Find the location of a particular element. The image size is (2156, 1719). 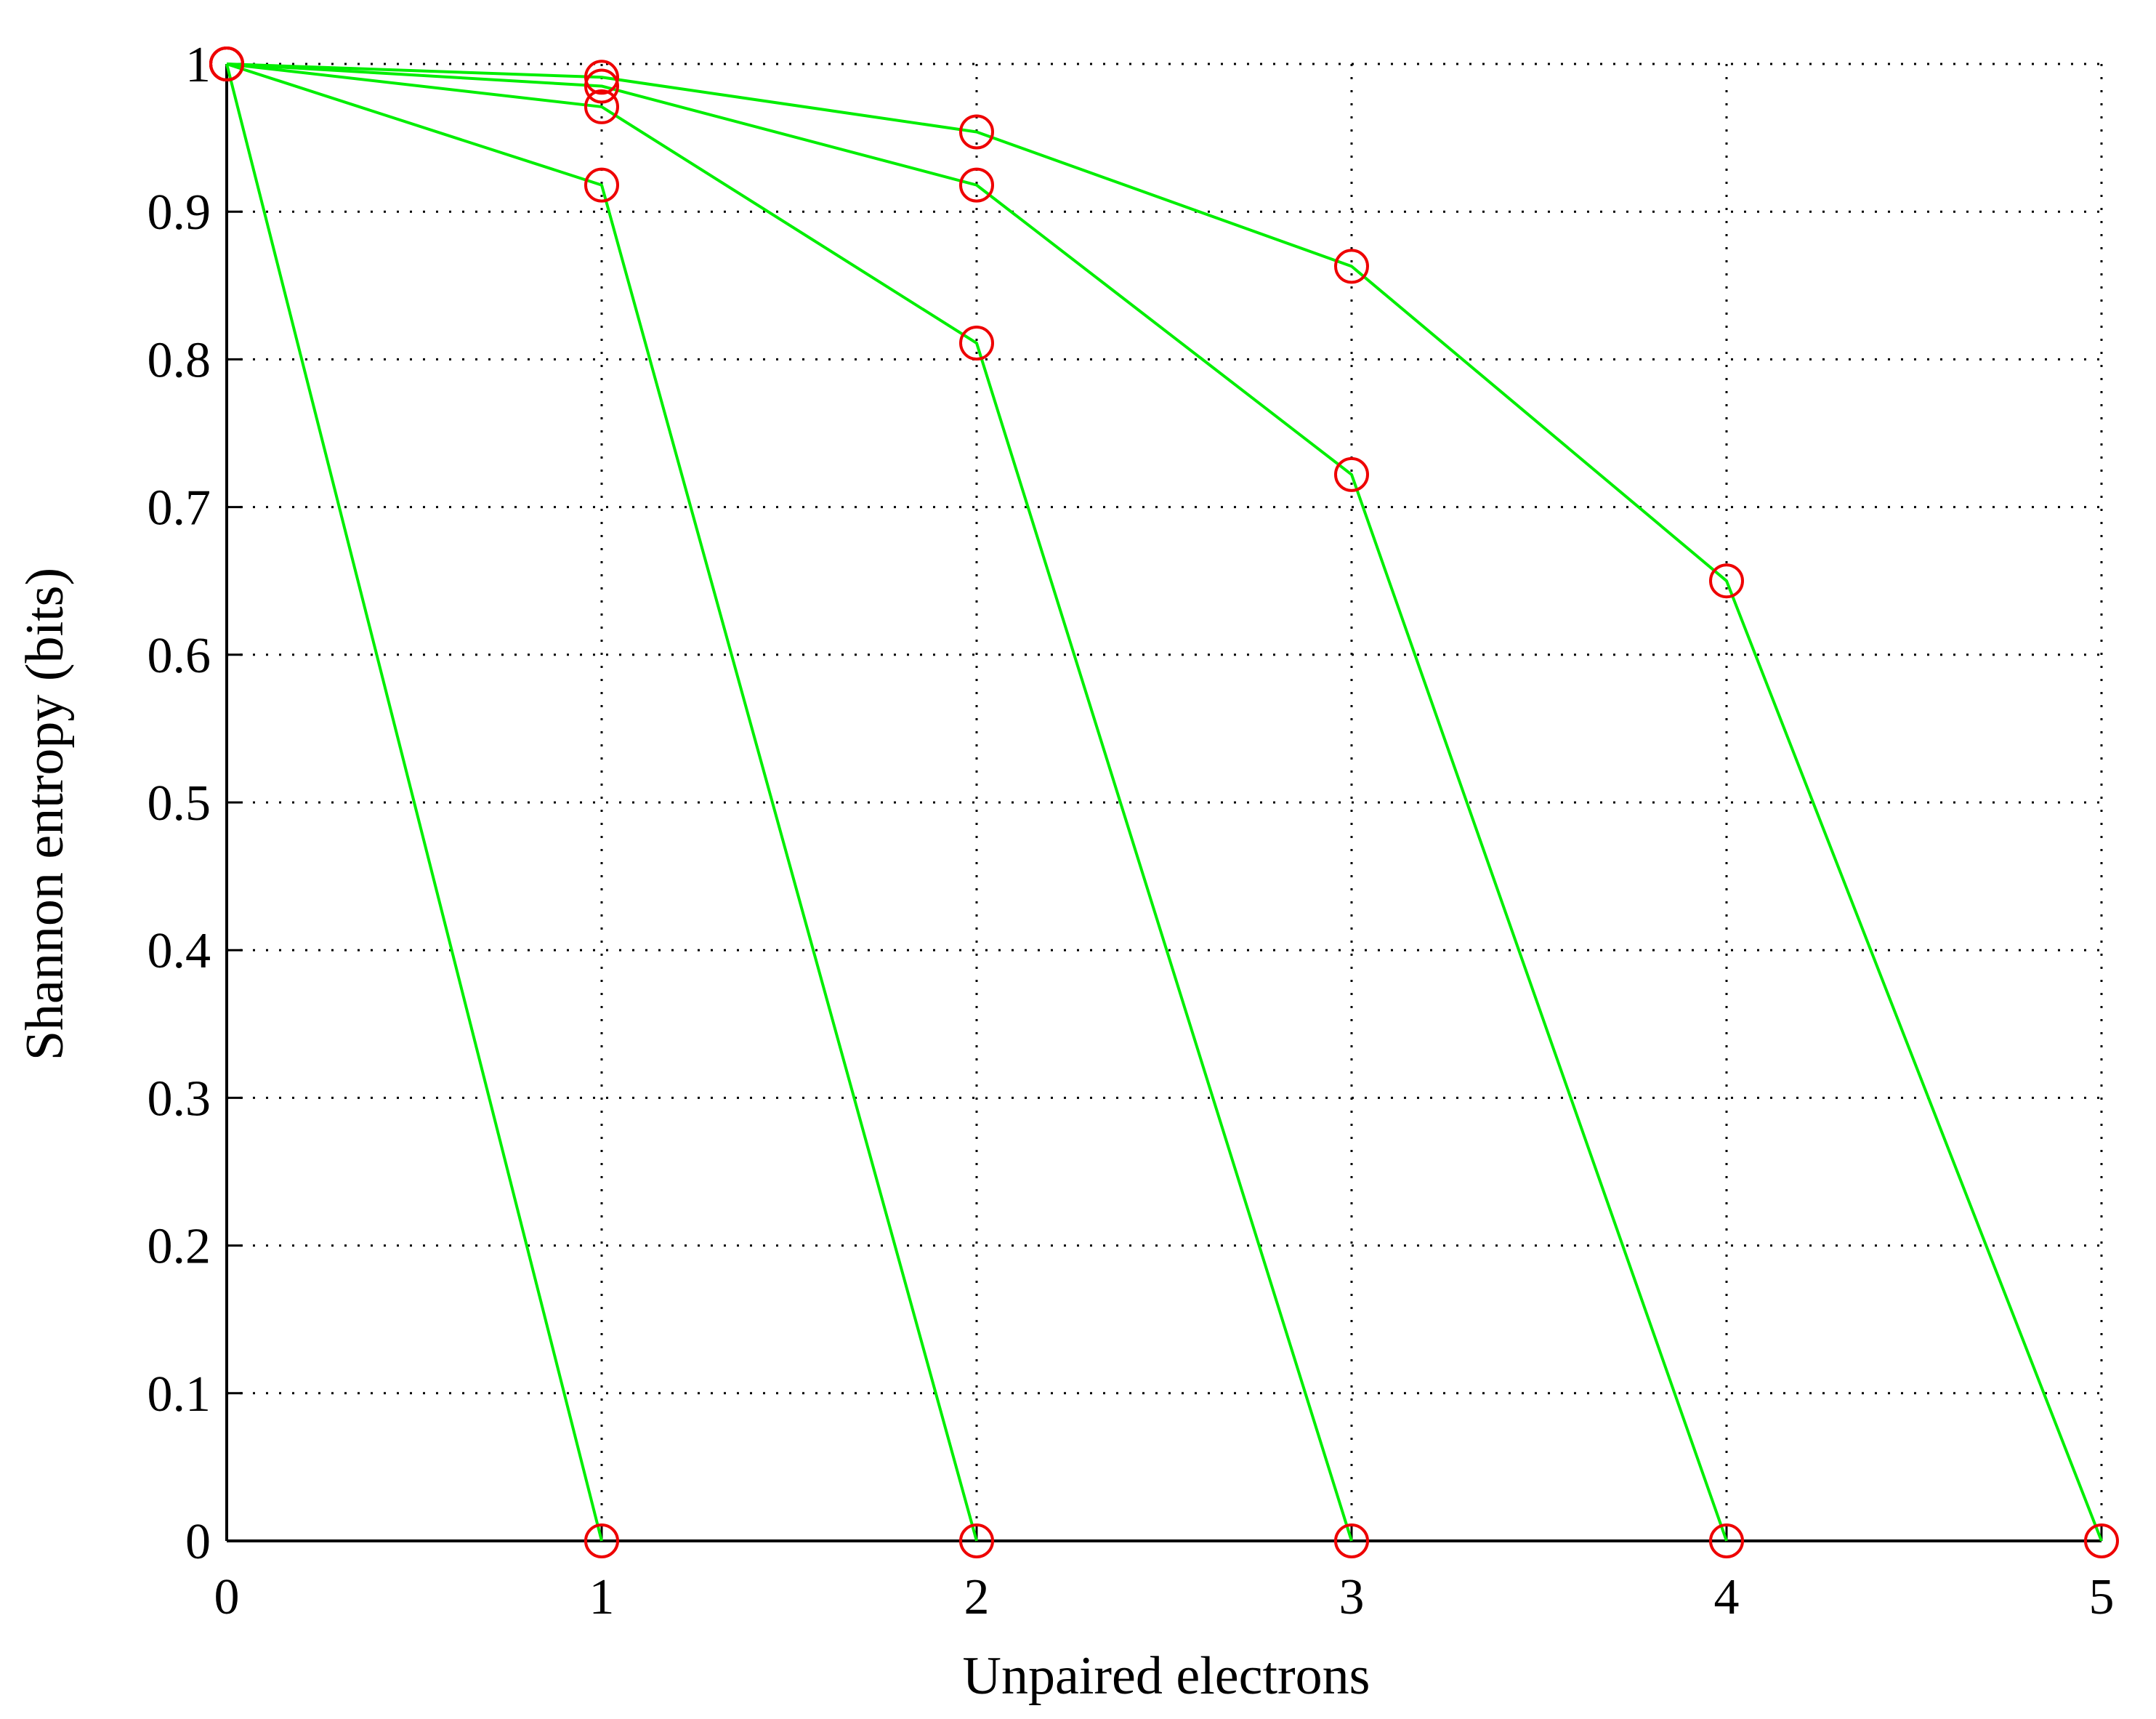

x-tick-label: 1 is located at coordinates (602, 1597).